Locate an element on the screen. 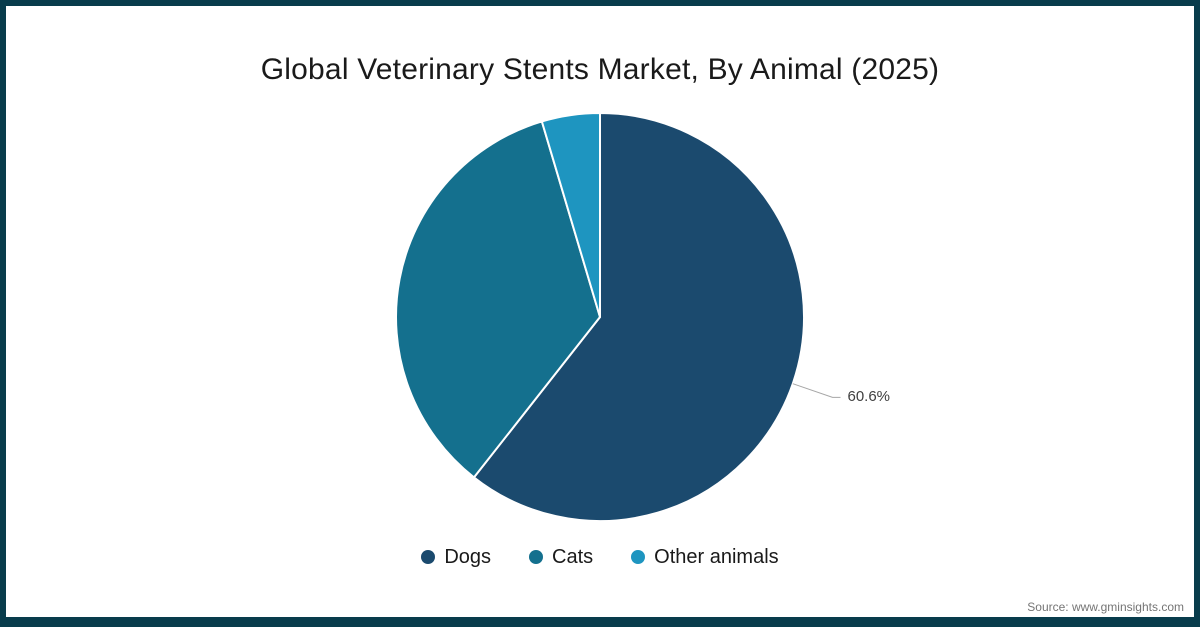  pie-slice-other-animals is located at coordinates (570, 215).